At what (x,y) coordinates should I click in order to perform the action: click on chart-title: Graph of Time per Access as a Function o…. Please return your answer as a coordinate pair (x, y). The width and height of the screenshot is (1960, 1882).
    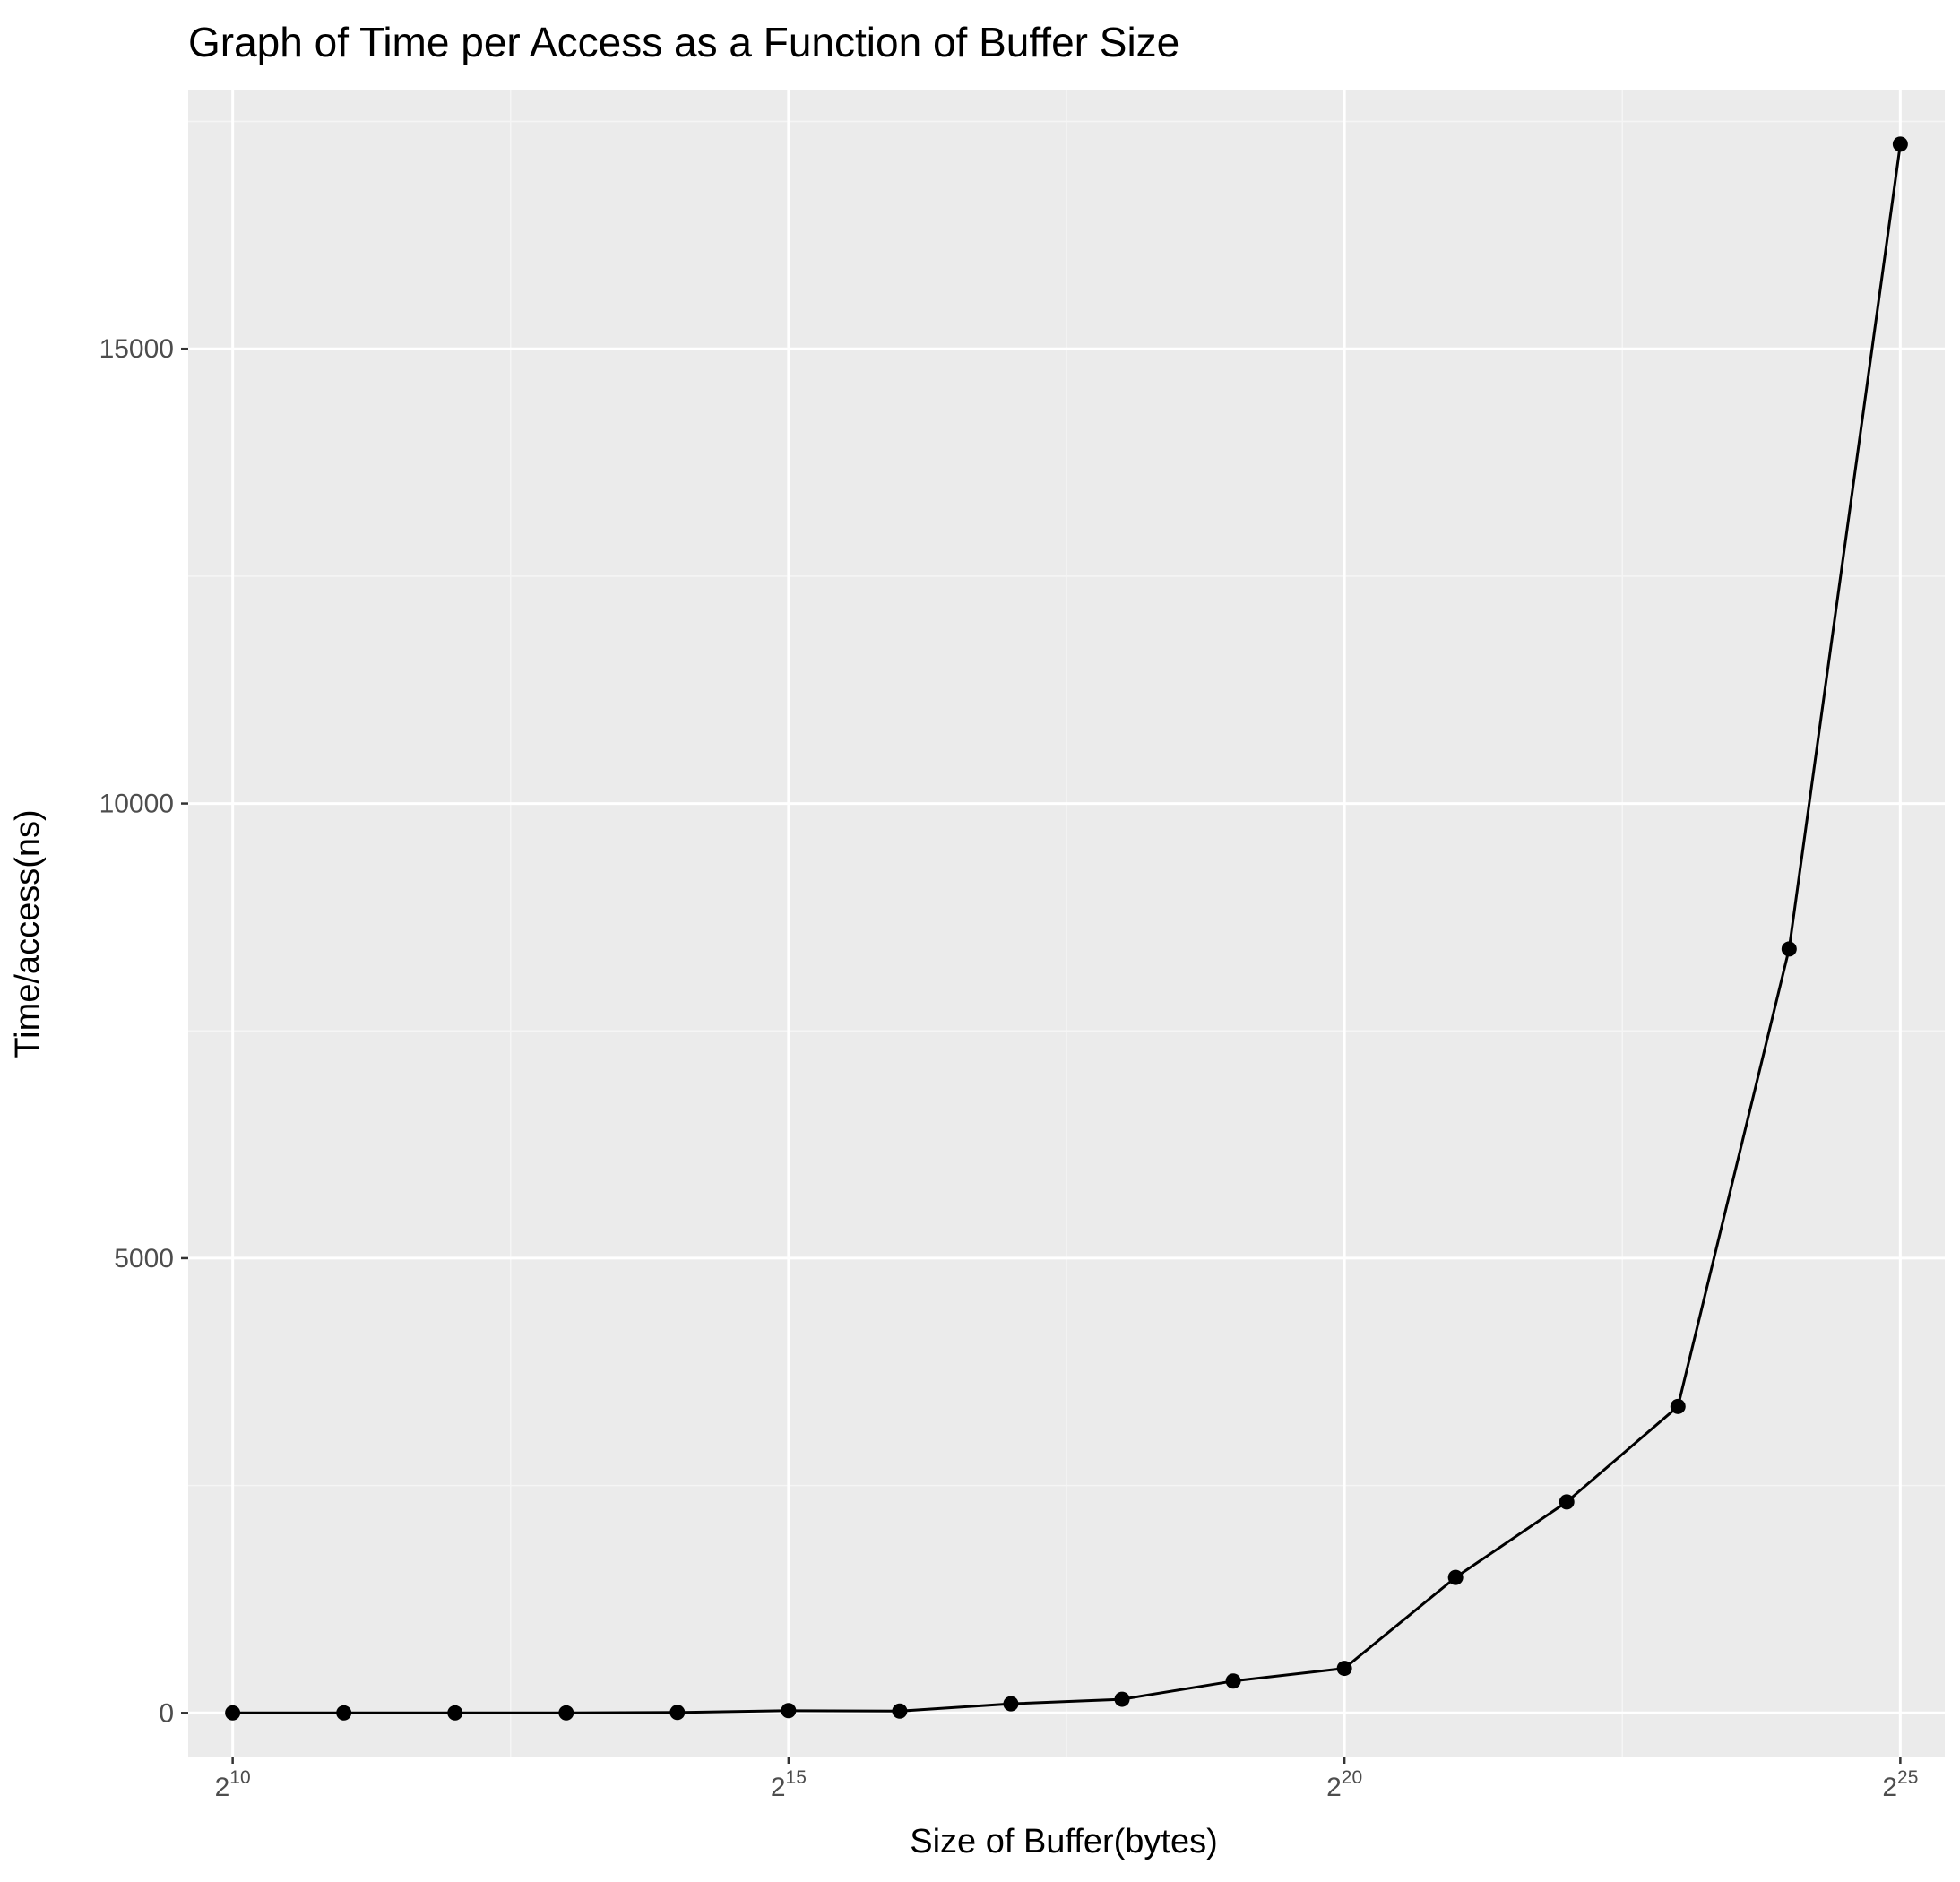
    Looking at the image, I should click on (683, 42).